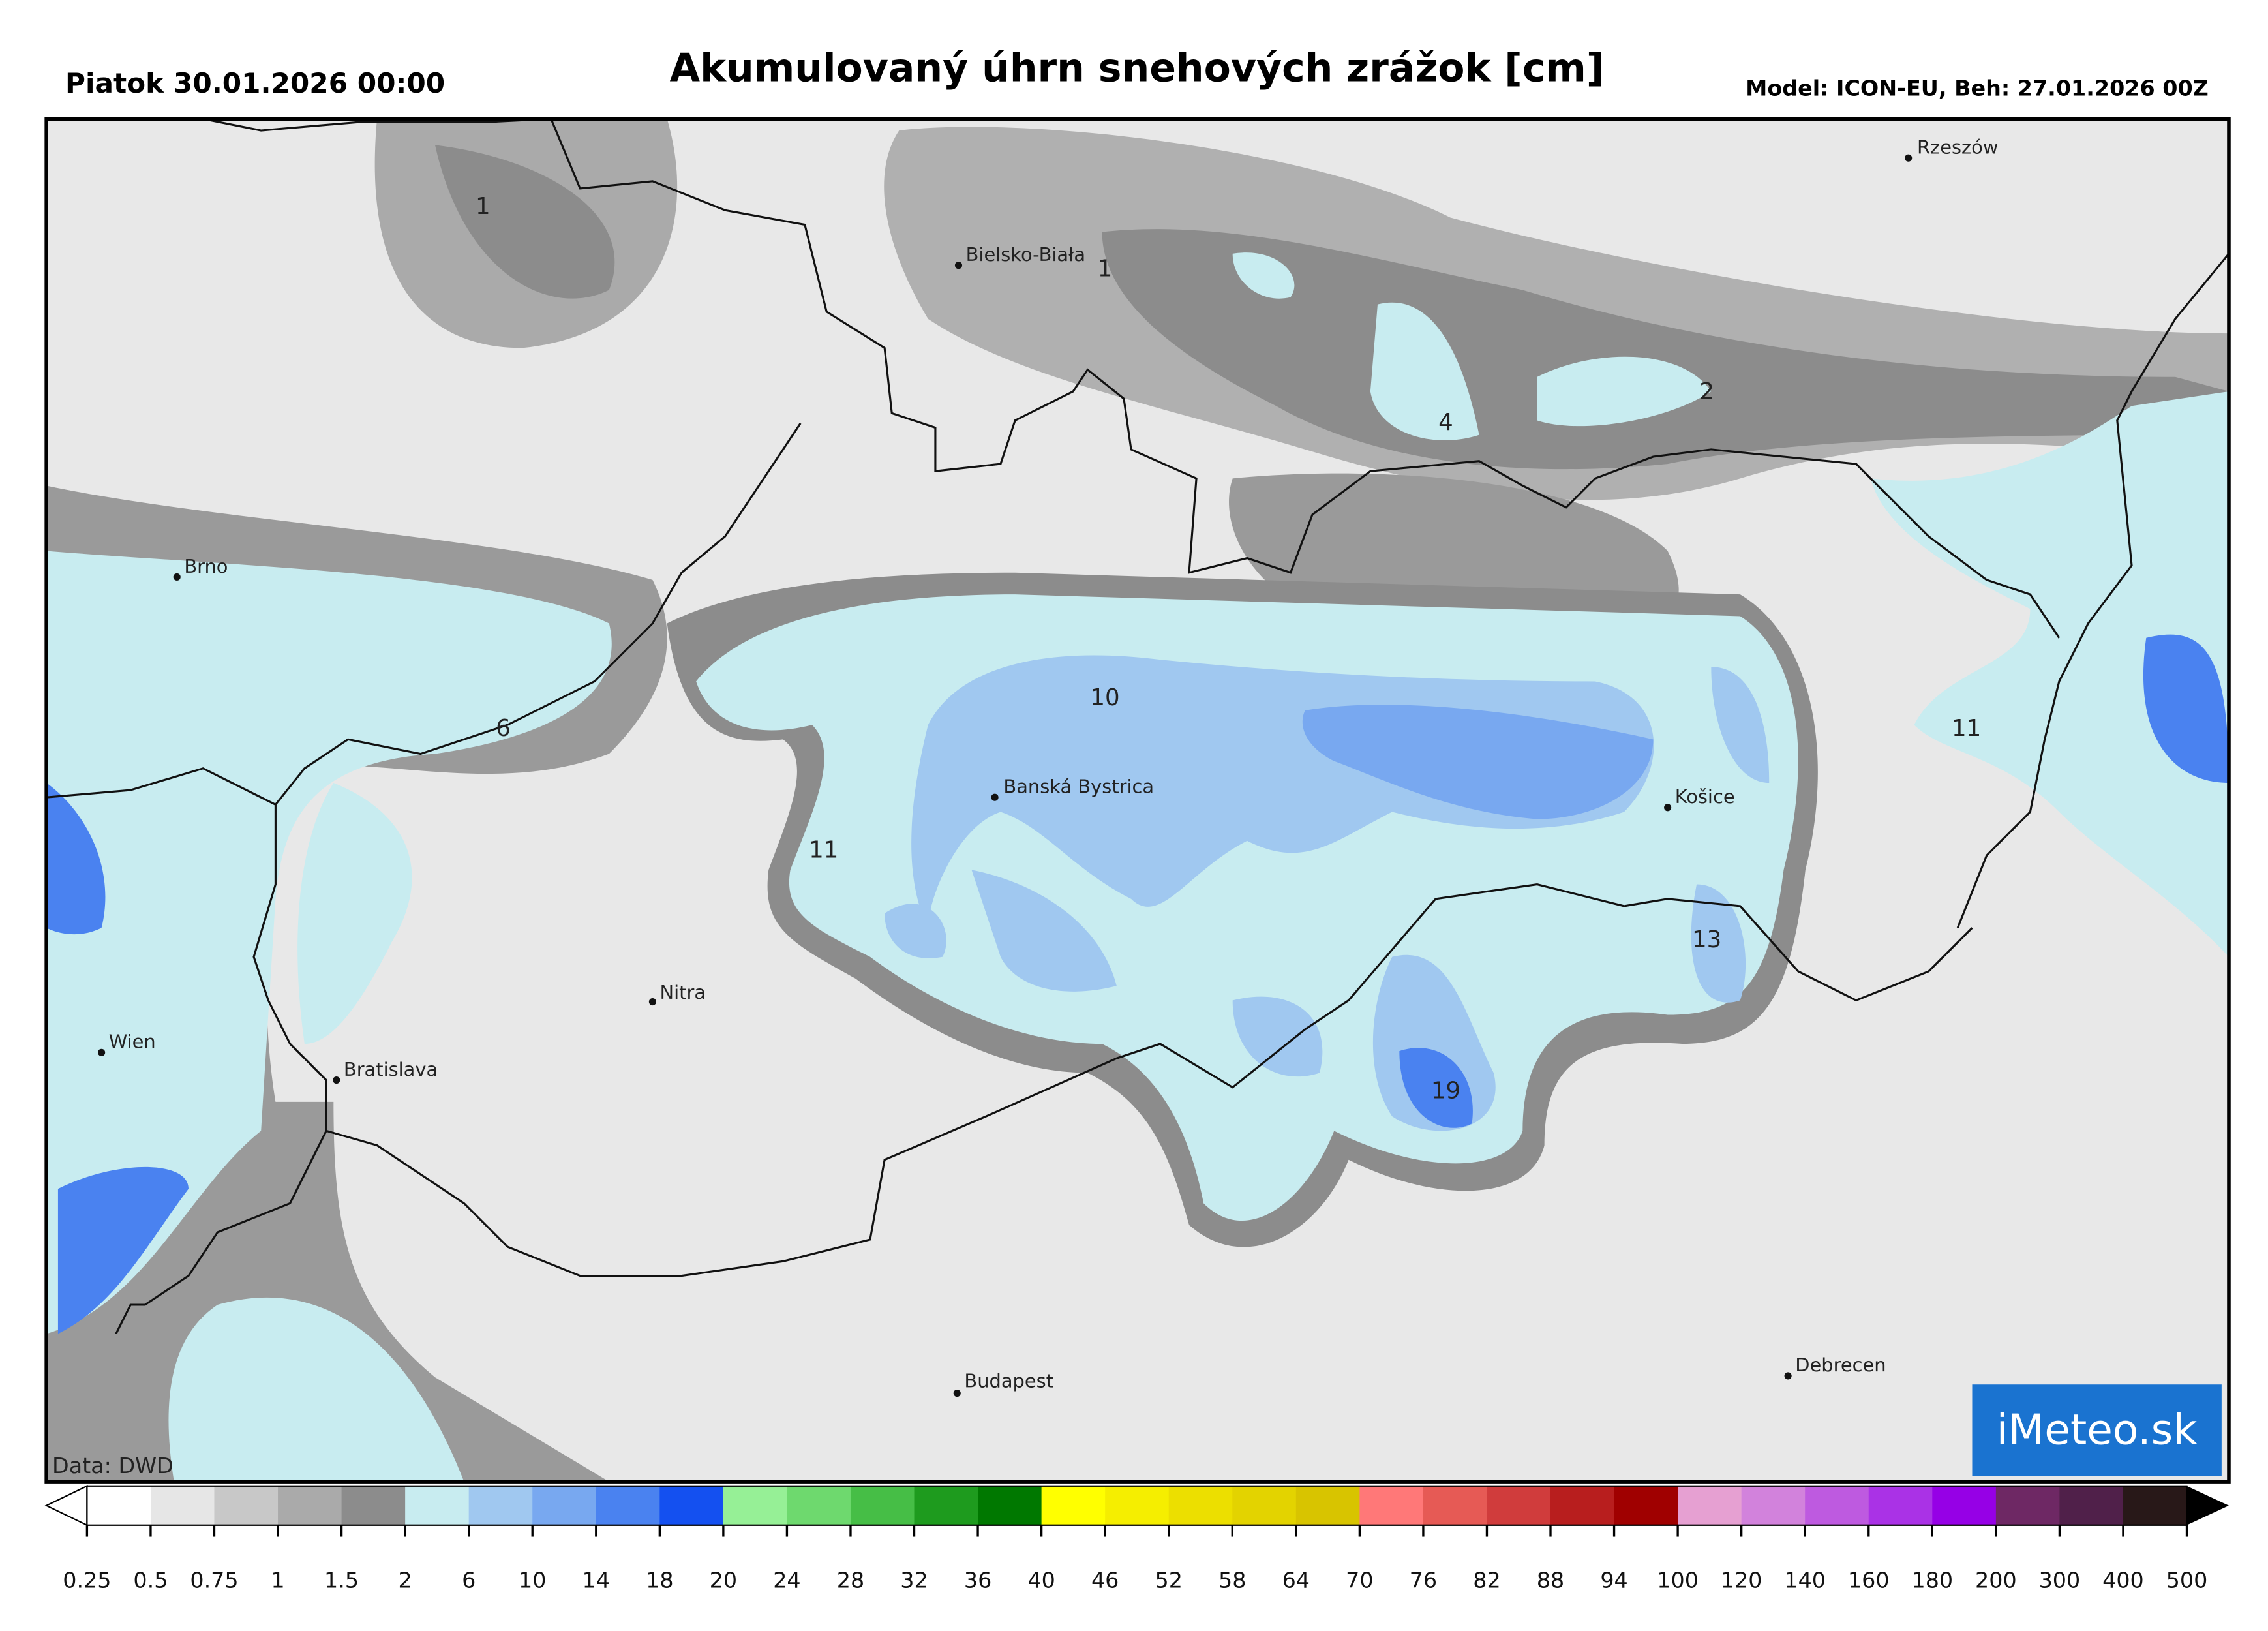 The height and width of the screenshot is (1631, 2268). What do you see at coordinates (1613, 1580) in the screenshot?
I see `colorbar-tick-label: 94` at bounding box center [1613, 1580].